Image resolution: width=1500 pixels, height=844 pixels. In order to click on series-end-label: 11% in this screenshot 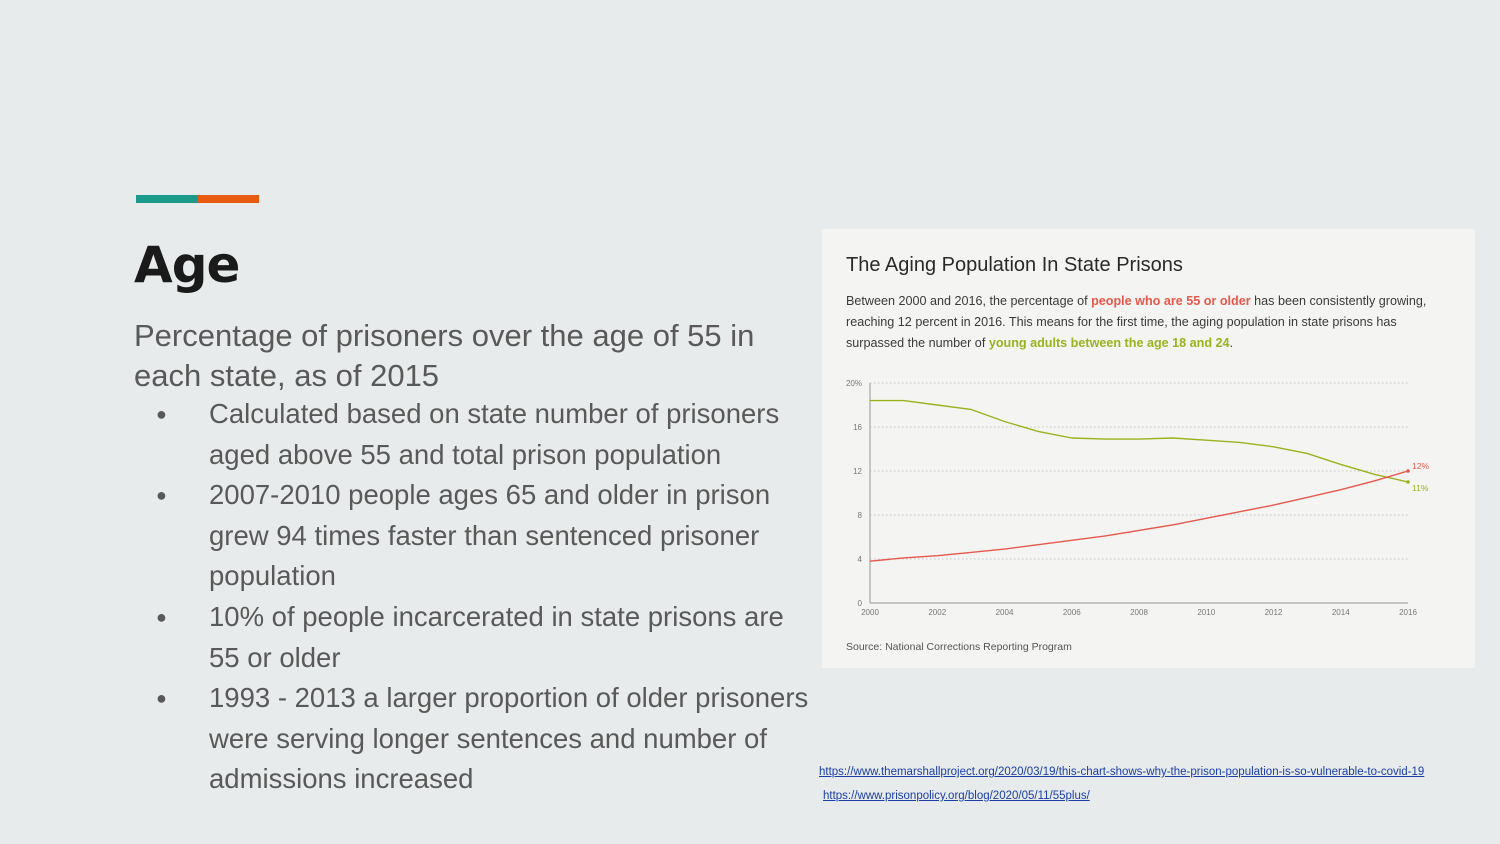, I will do `click(1420, 488)`.